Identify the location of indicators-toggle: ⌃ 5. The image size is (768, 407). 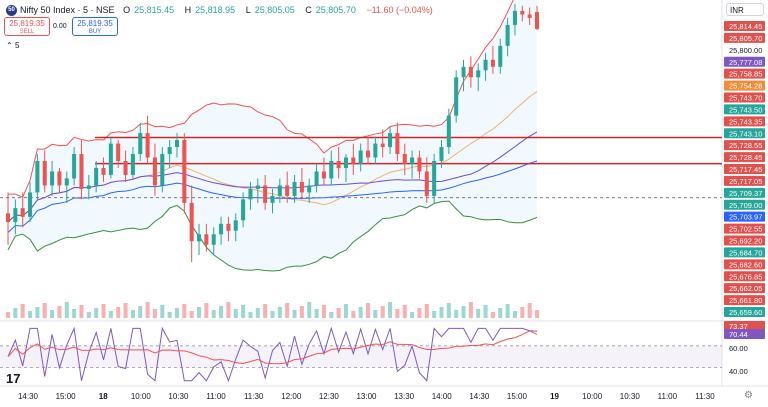
(12, 45).